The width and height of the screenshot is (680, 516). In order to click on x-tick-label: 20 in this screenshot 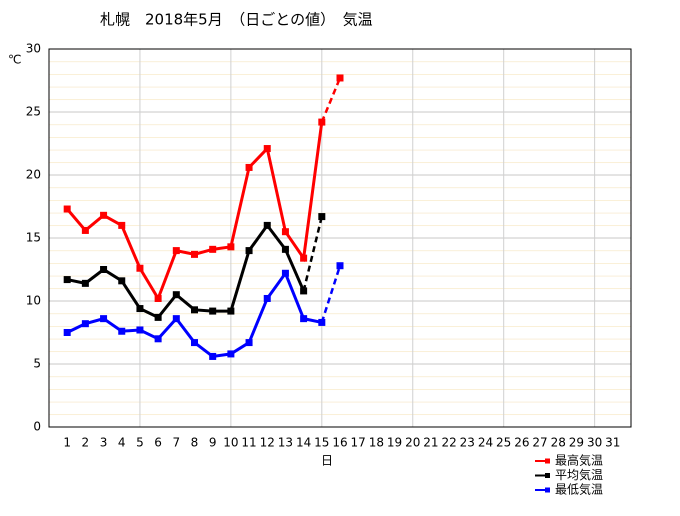, I will do `click(412, 443)`.